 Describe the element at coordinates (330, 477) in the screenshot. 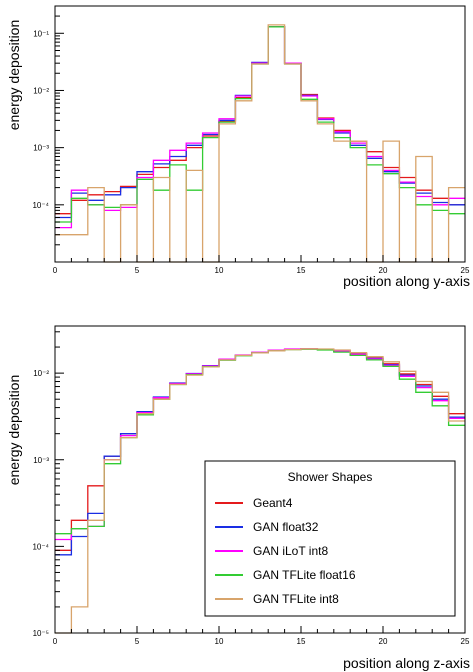

I see `legend-title: Shower Shapes` at that location.